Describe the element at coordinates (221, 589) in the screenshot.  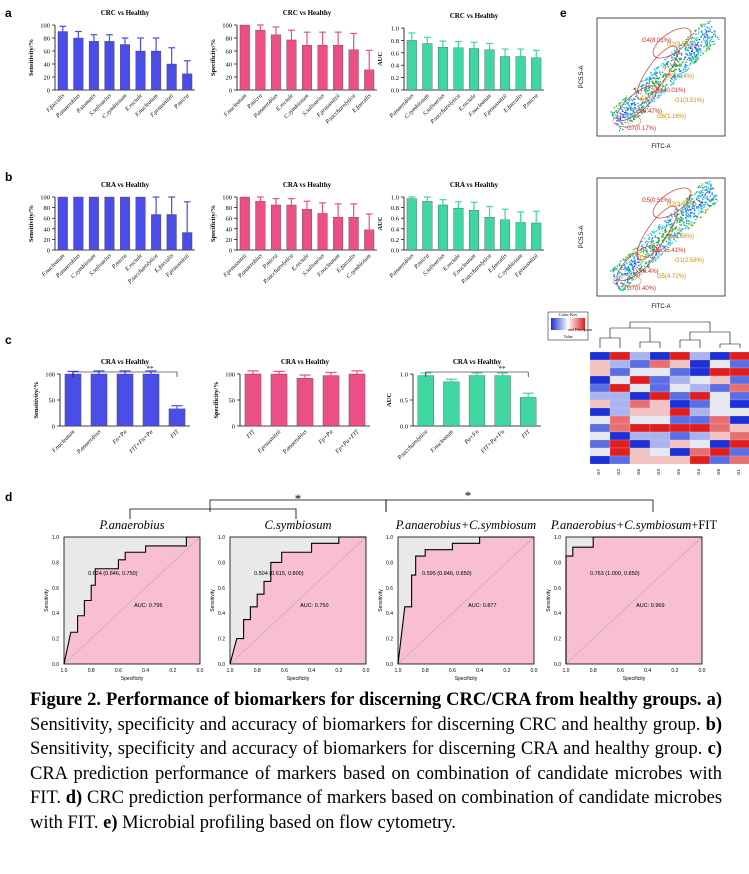
I see `roc-ytick-1: 0.6` at that location.